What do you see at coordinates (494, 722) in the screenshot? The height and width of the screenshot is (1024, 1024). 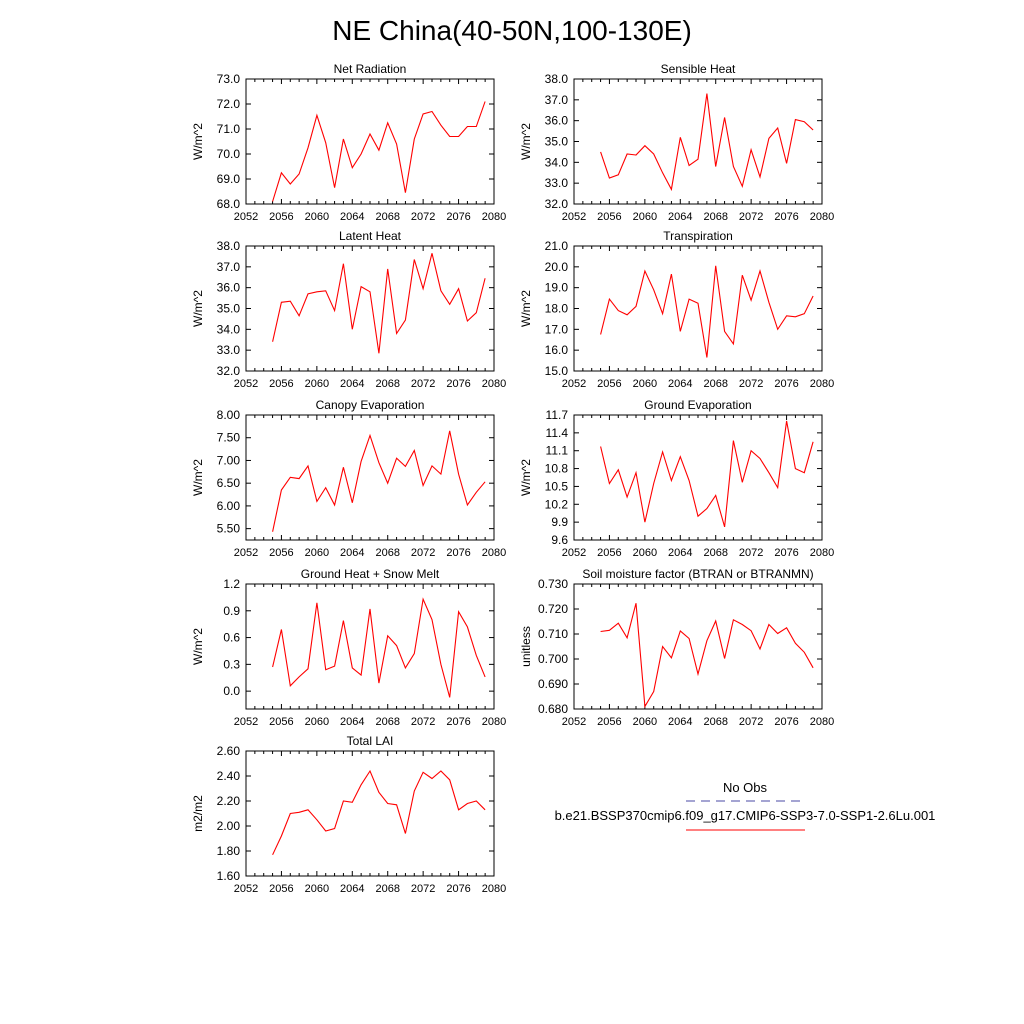 I see `panel-7-xtick-label: 2080` at bounding box center [494, 722].